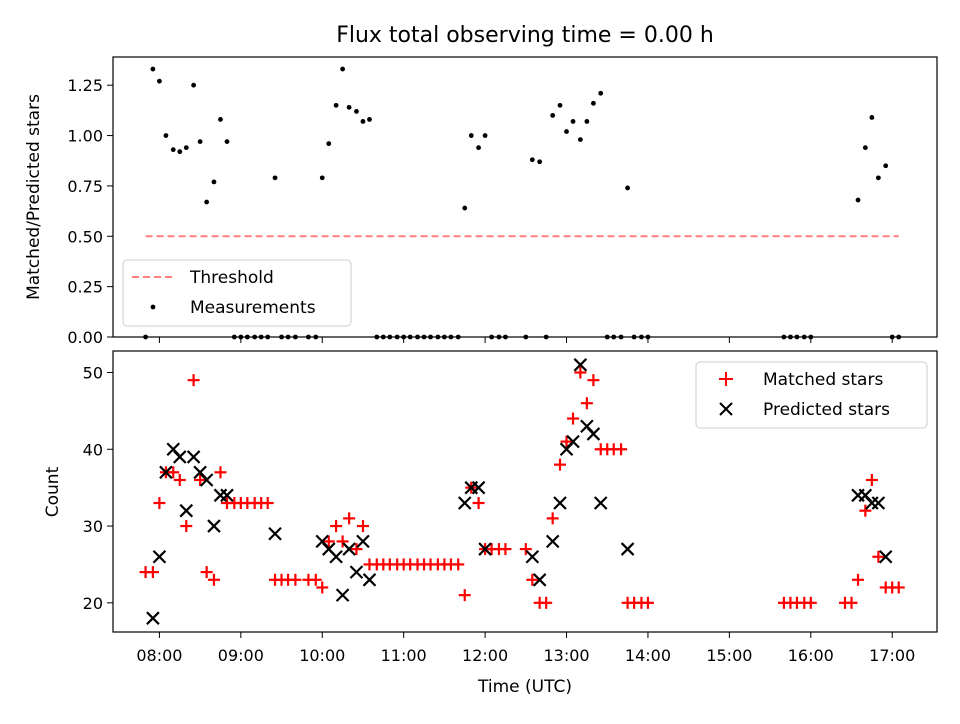 The width and height of the screenshot is (960, 724). I want to click on ratio-ytick-label: 0.00, so click(85, 337).